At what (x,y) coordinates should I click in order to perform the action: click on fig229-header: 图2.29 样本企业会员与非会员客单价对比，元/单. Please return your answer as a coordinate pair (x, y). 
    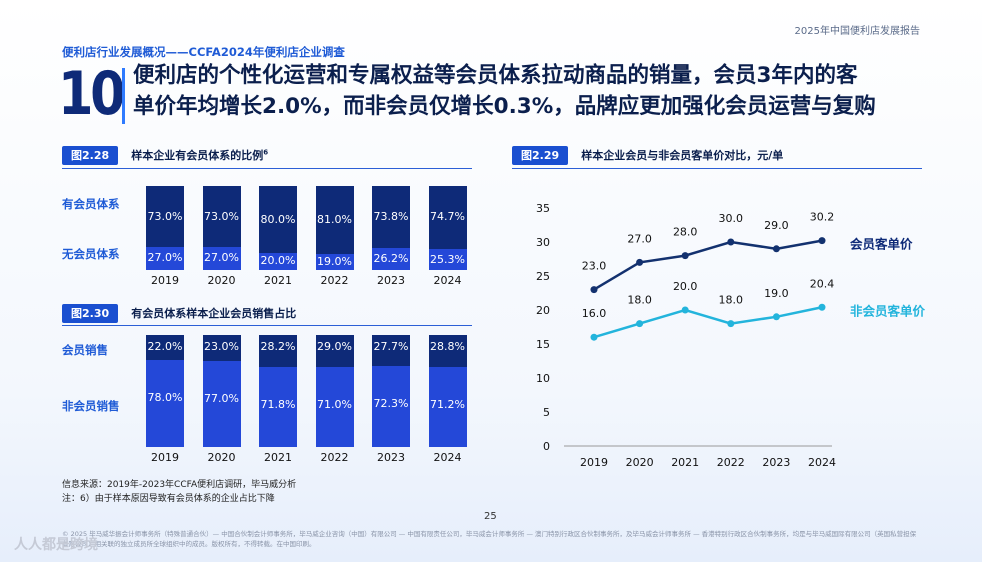
    Looking at the image, I should click on (648, 154).